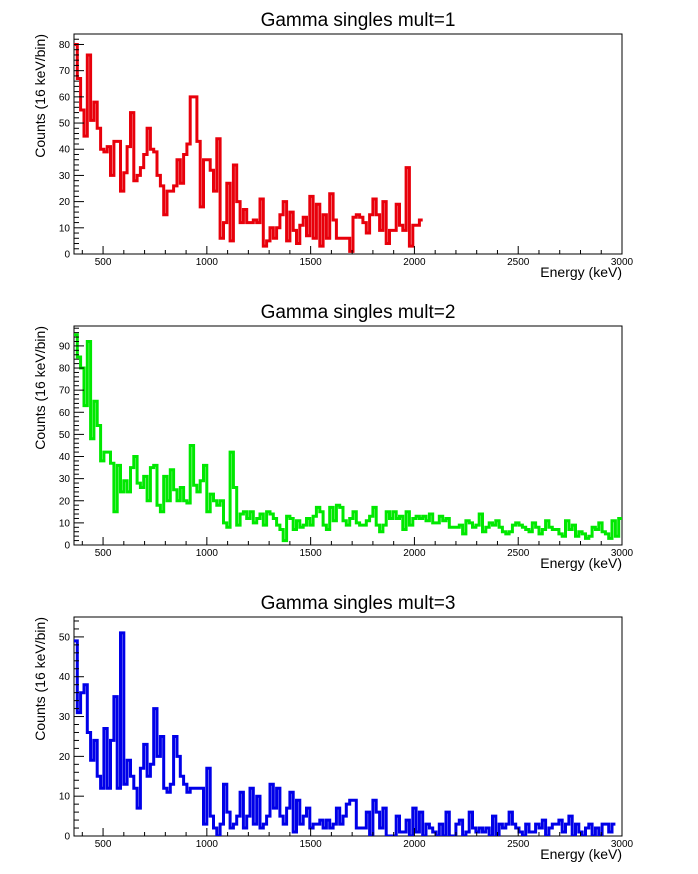 This screenshot has width=698, height=874. What do you see at coordinates (358, 603) in the screenshot?
I see `chart-title: Gamma singles mult=3` at bounding box center [358, 603].